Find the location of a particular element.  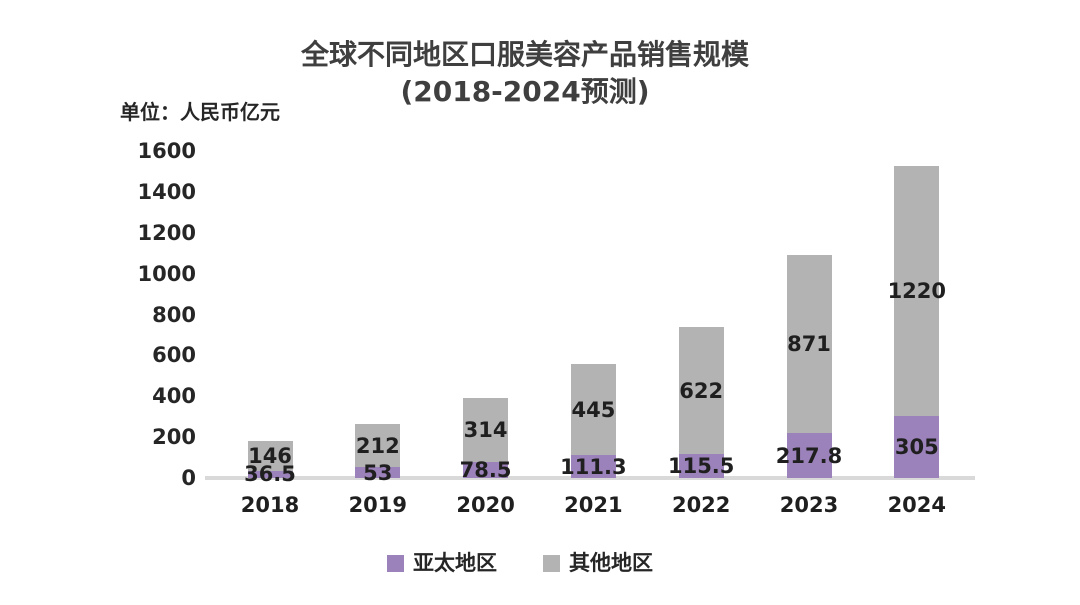

bar-value-label-other: 314 is located at coordinates (485, 429).